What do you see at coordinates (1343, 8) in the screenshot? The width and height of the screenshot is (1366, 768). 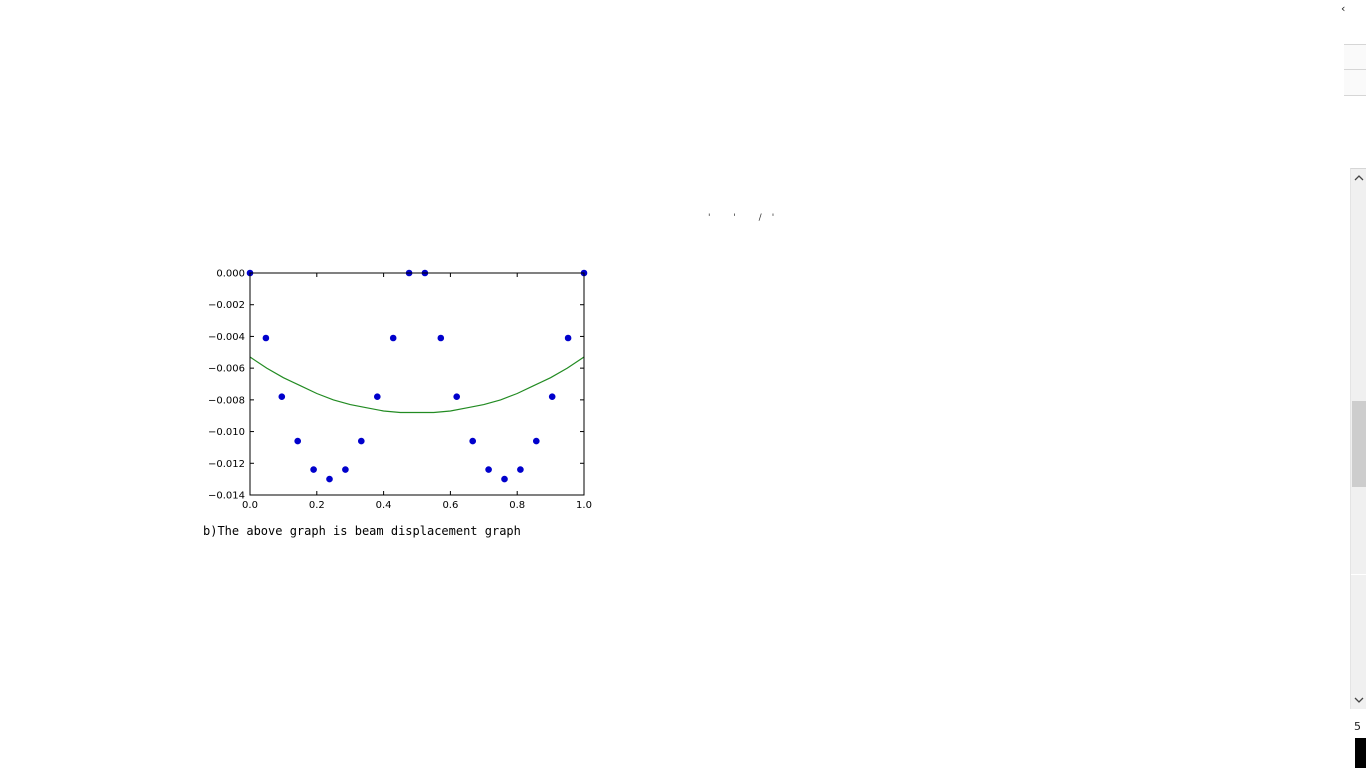 I see `window-corner-glyph: ‹` at bounding box center [1343, 8].